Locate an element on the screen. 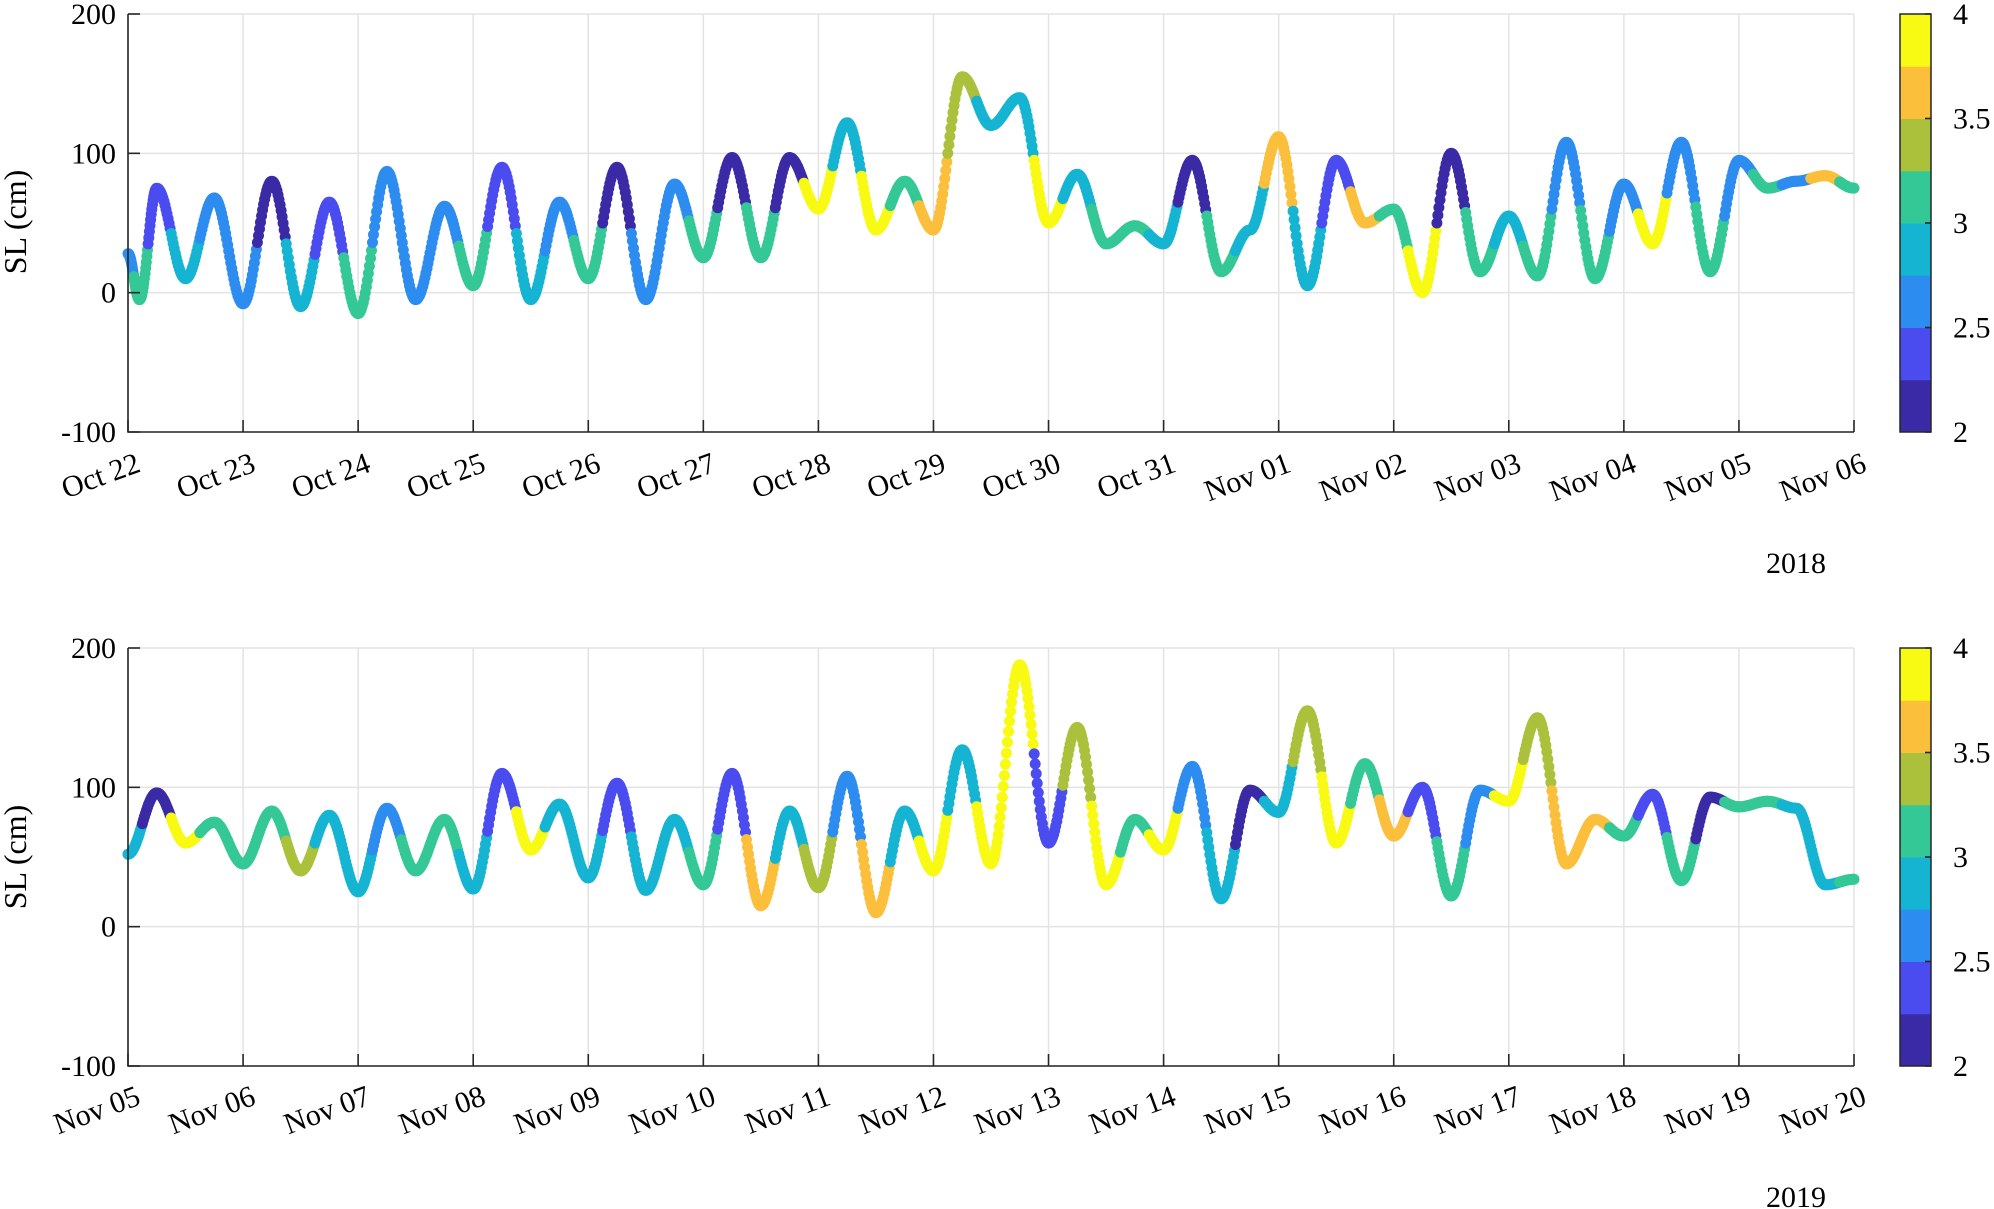 This screenshot has height=1209, width=1994. date-tick-label: Nov 03 is located at coordinates (1477, 478).